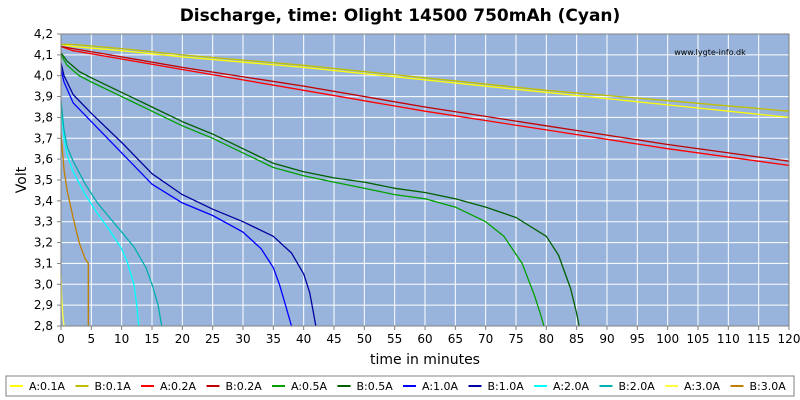 This screenshot has height=400, width=800. Describe the element at coordinates (43, 34) in the screenshot. I see `y-tick-label: 4,2` at that location.